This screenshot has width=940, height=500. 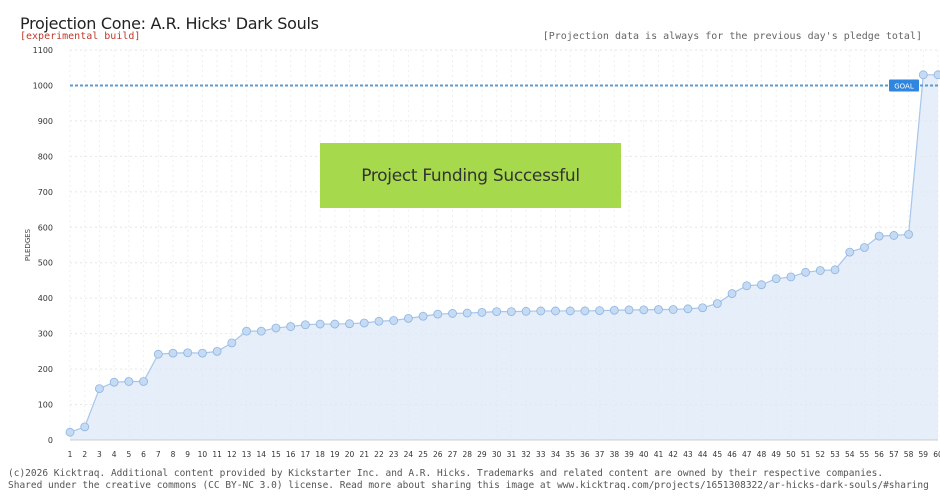 I want to click on x-tick-label: 35, so click(x=570, y=454).